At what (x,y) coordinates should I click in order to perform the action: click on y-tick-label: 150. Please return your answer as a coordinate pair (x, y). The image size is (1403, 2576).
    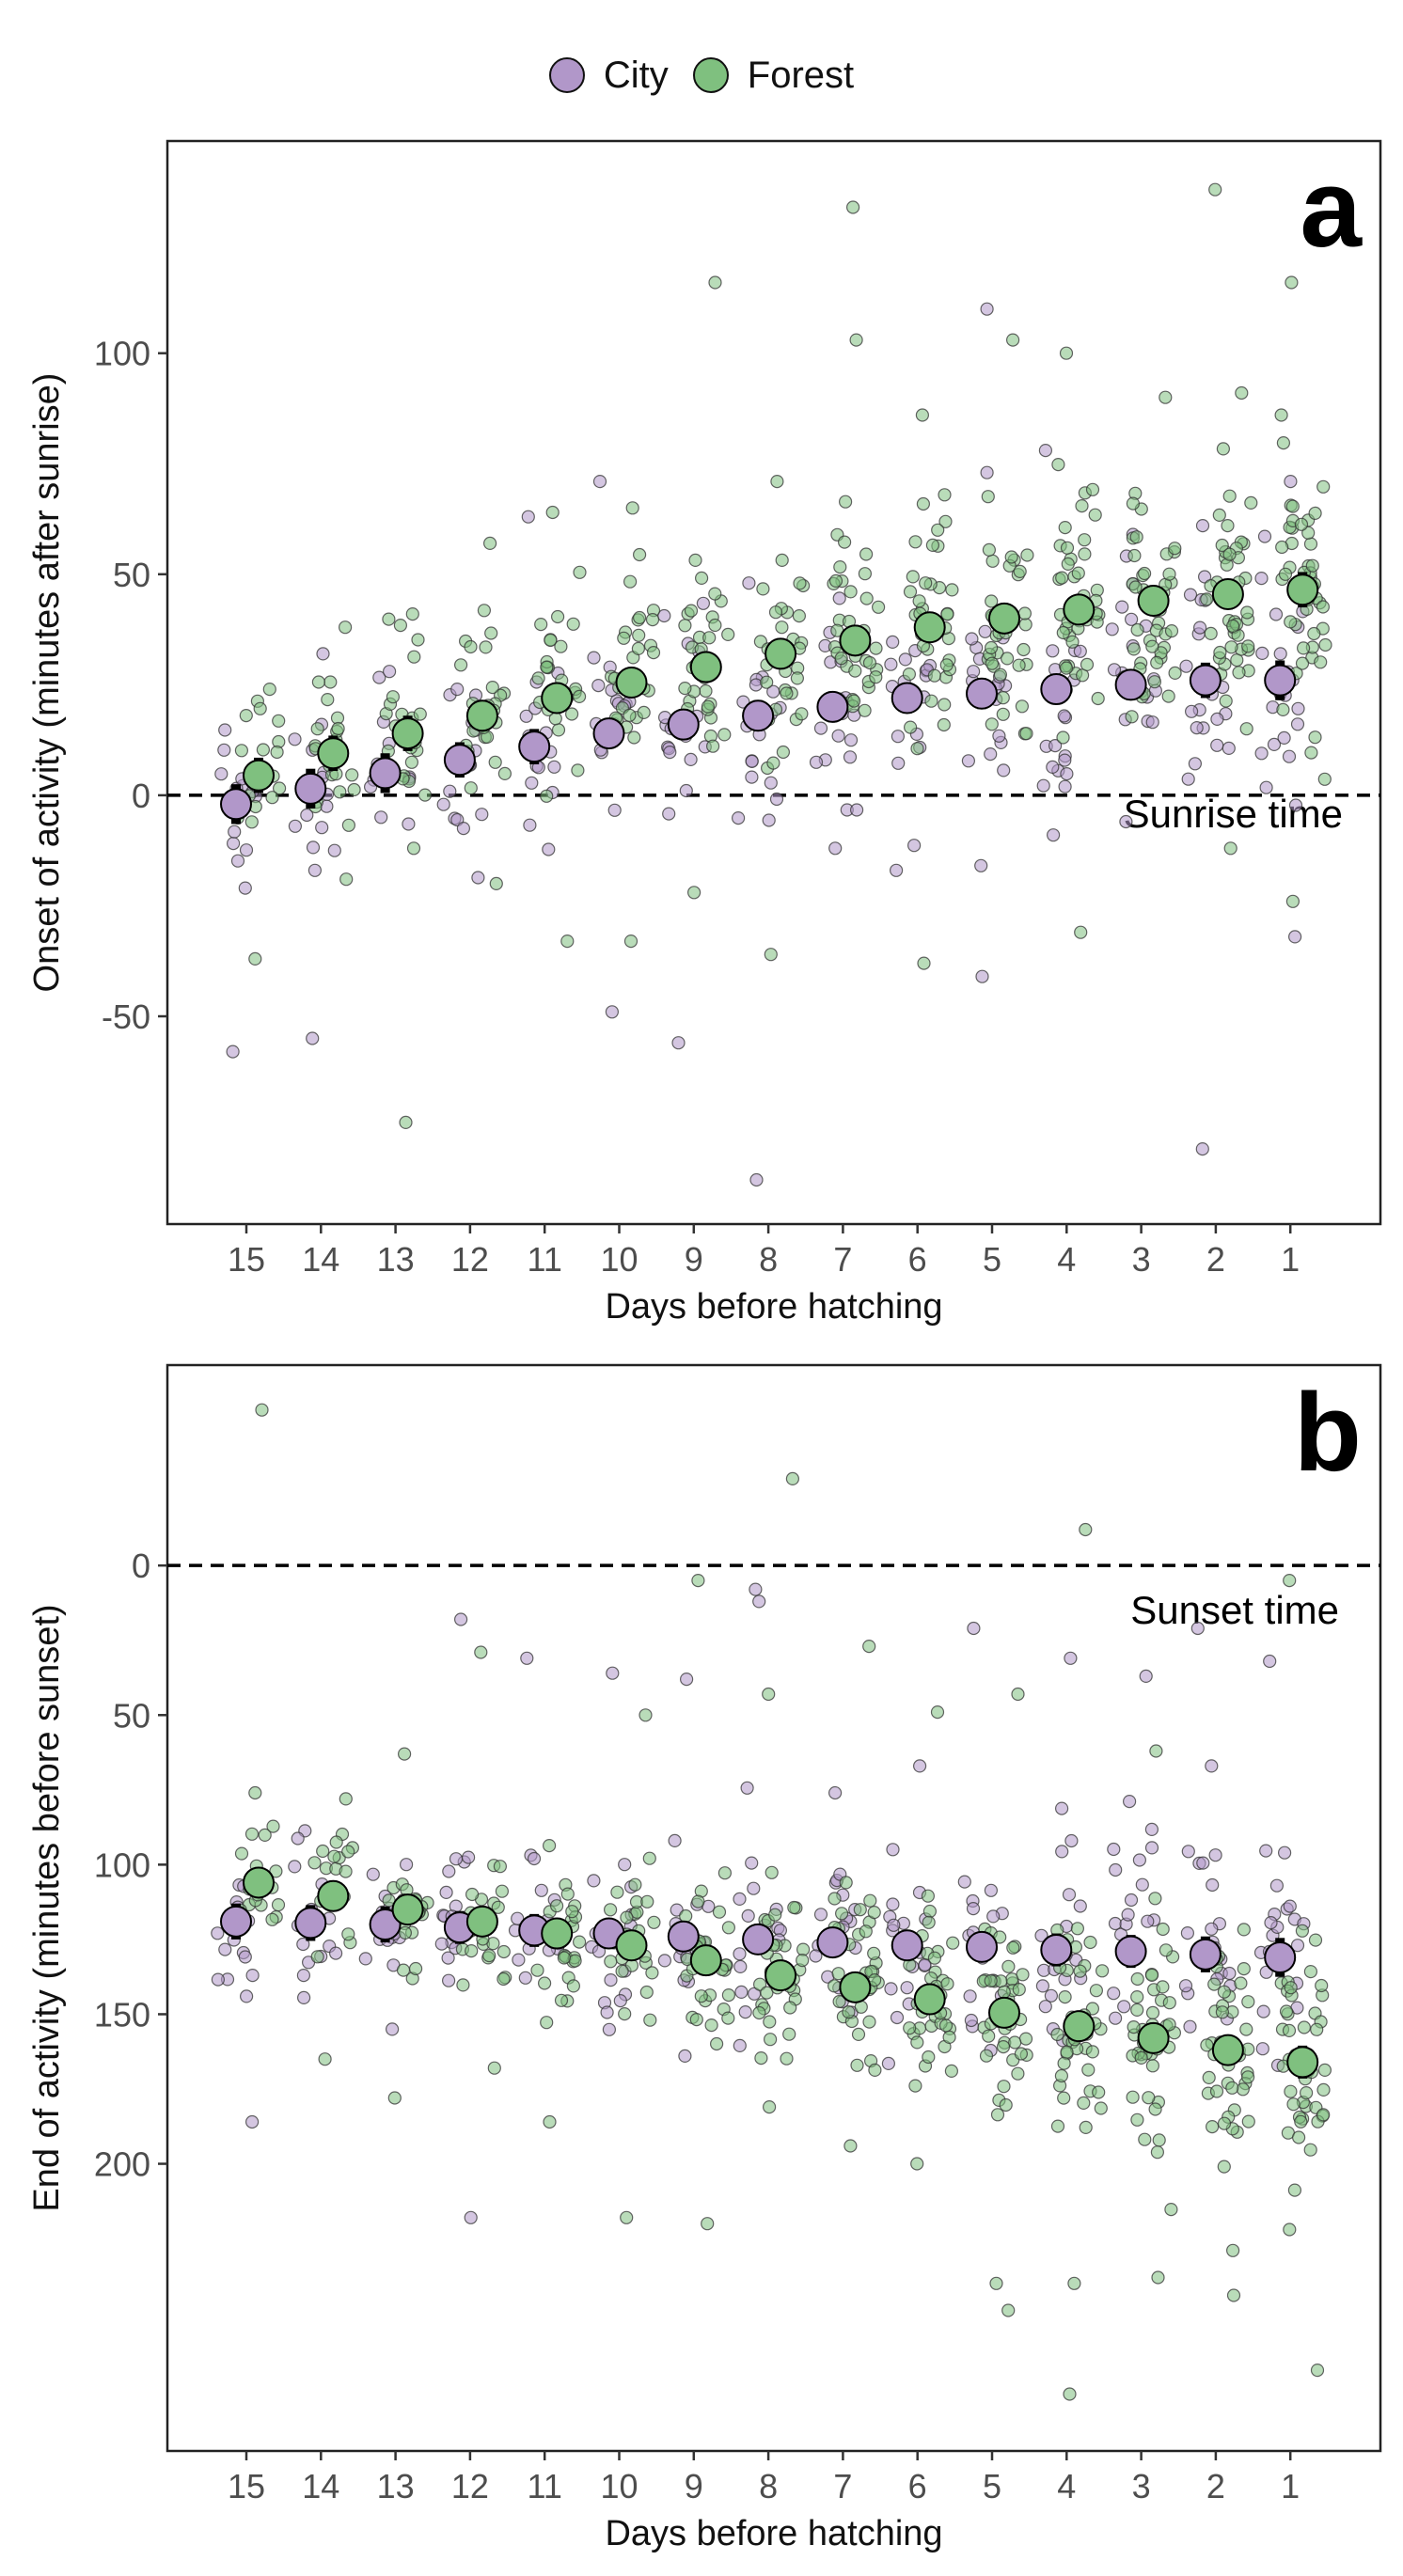
    Looking at the image, I should click on (122, 2015).